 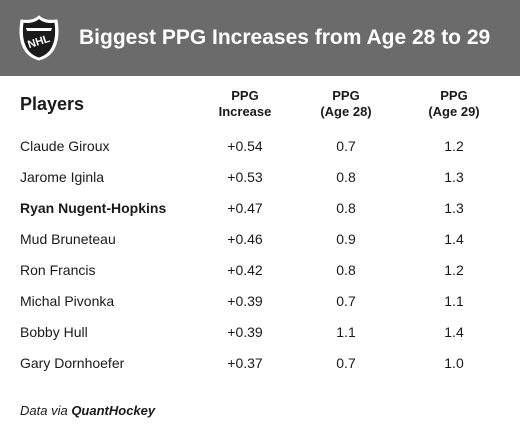 What do you see at coordinates (285, 37) in the screenshot?
I see `page-title: Biggest PPG Increases from Age 28 to 29` at bounding box center [285, 37].